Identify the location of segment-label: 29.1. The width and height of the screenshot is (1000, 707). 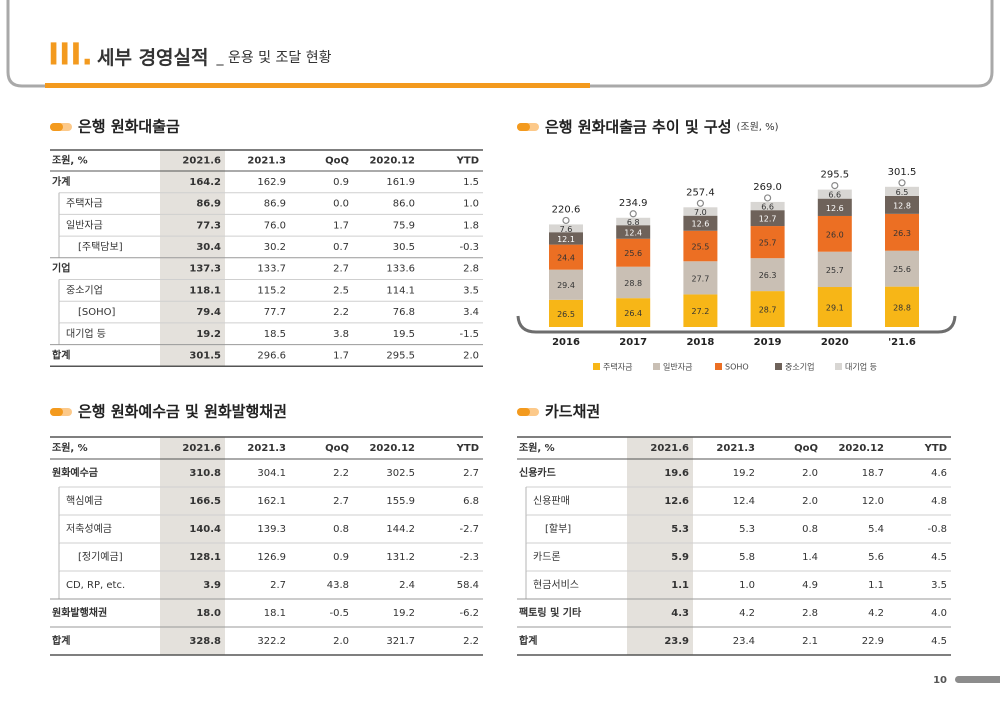
(835, 308).